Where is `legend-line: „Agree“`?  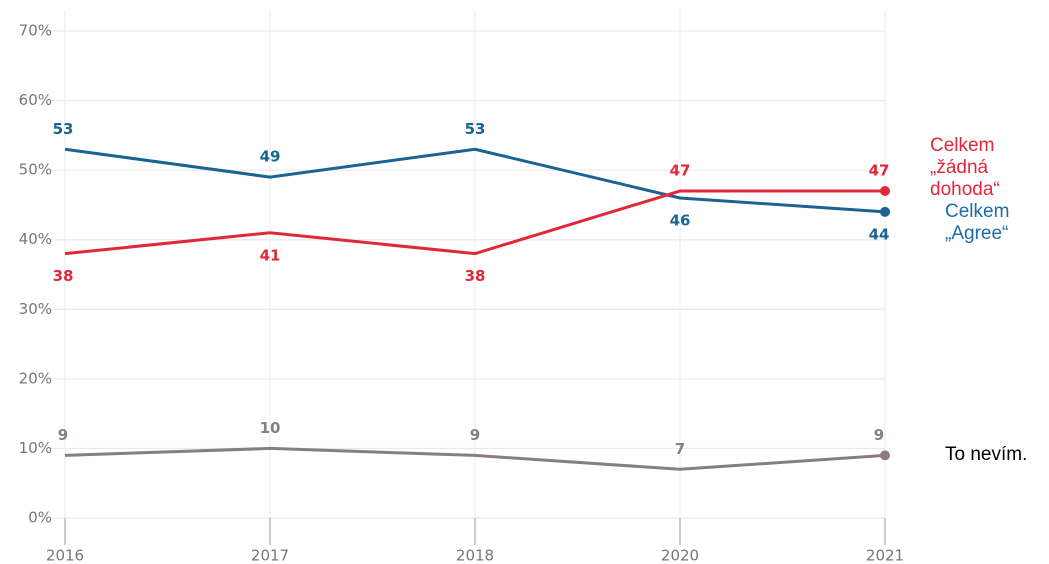
legend-line: „Agree“ is located at coordinates (976, 233).